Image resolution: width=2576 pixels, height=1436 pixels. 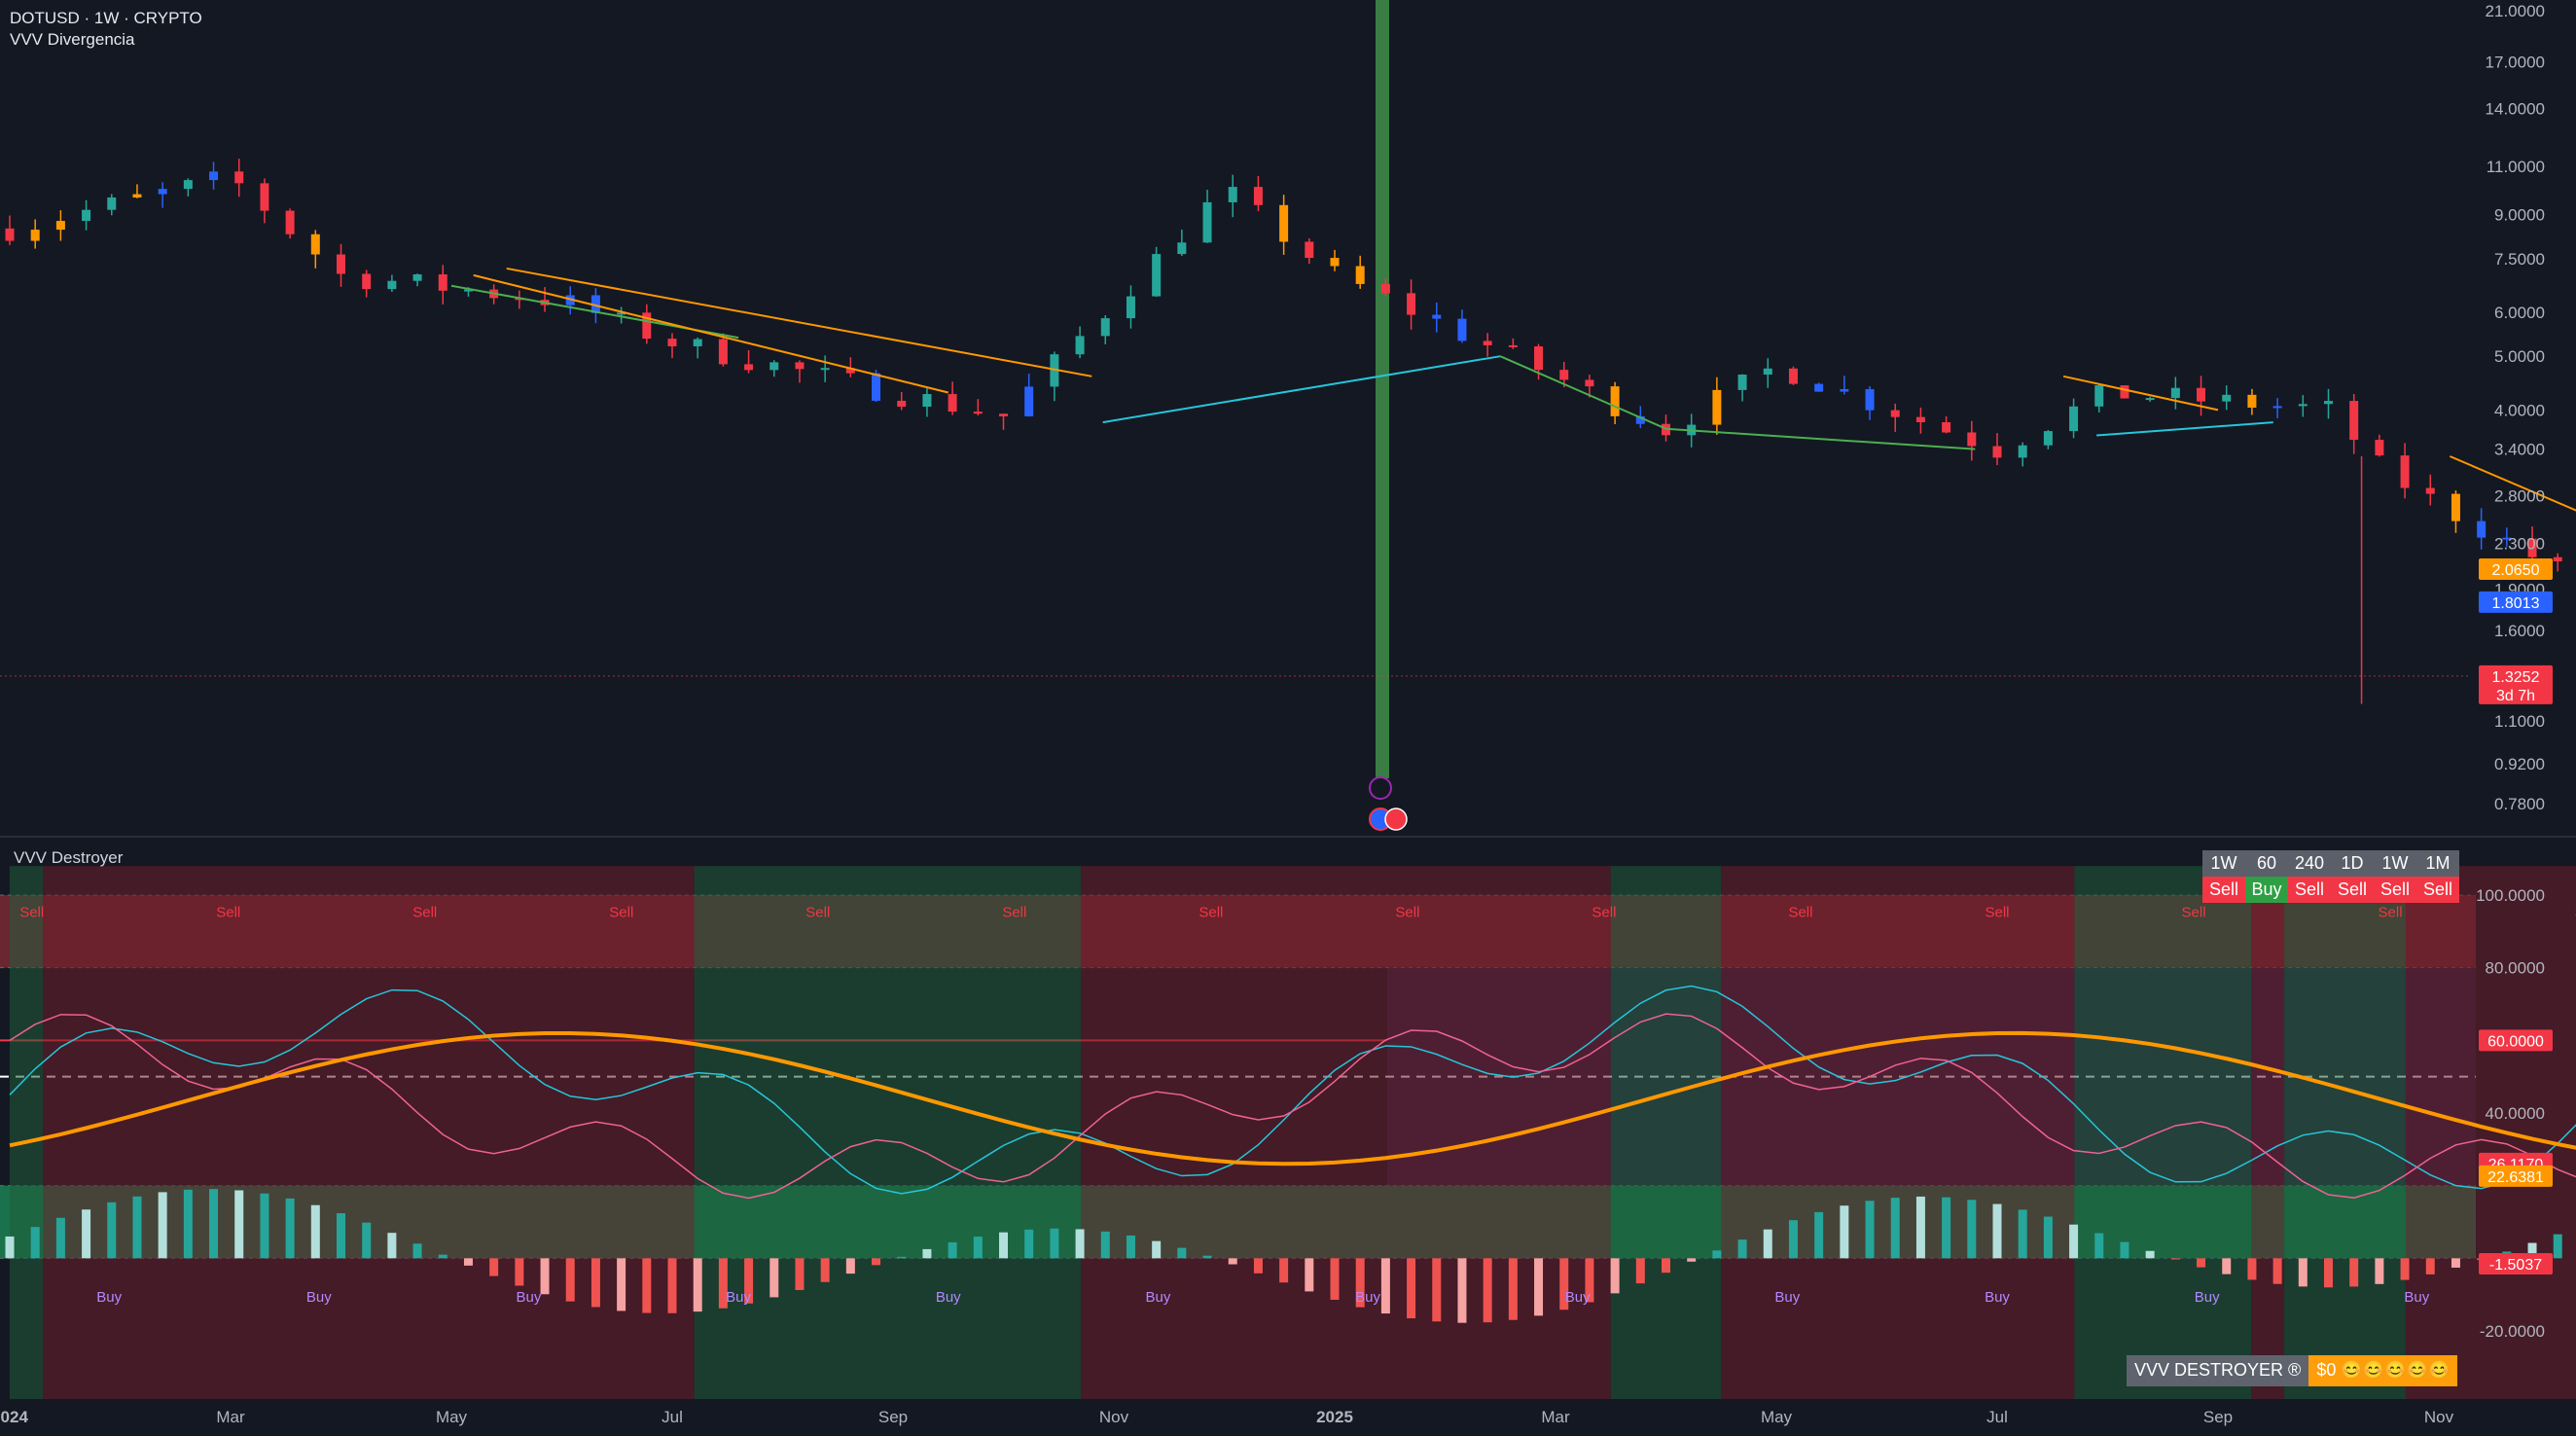 I want to click on slow-line, so click(x=1292, y=1098).